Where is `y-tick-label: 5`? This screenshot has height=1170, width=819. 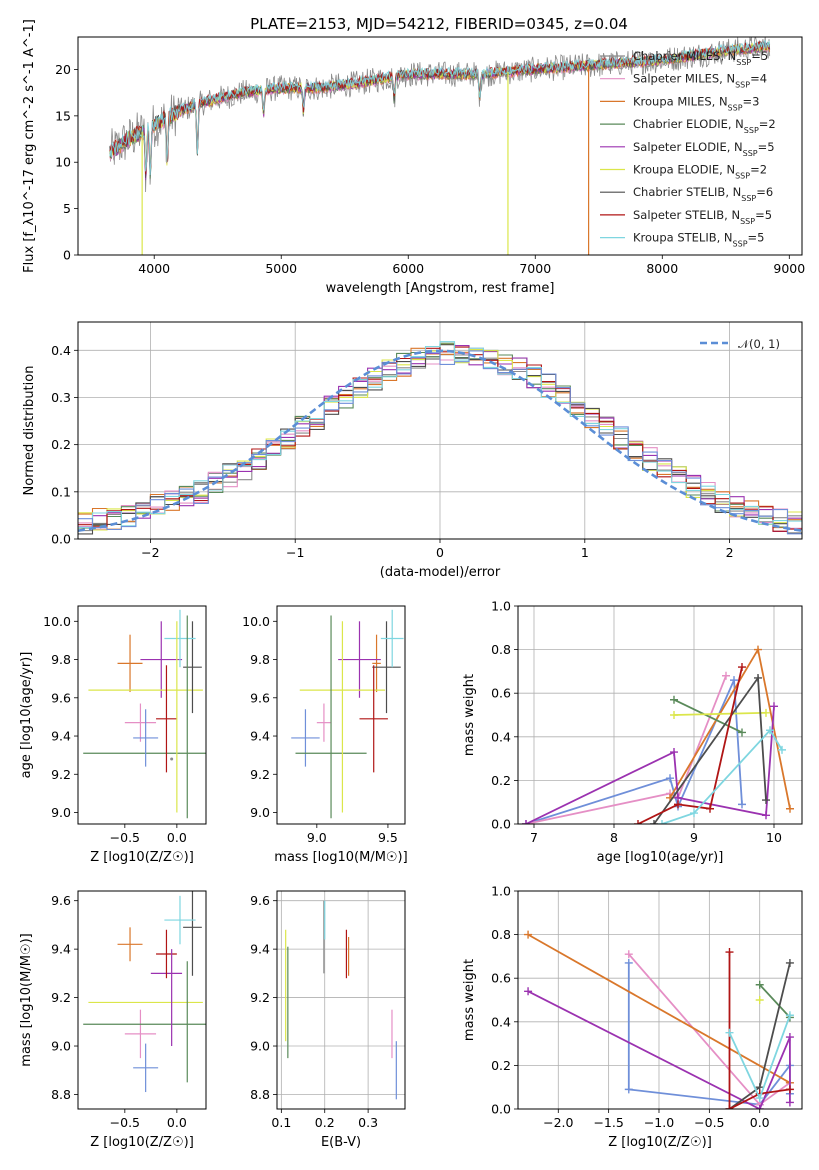
y-tick-label: 5 is located at coordinates (67, 208).